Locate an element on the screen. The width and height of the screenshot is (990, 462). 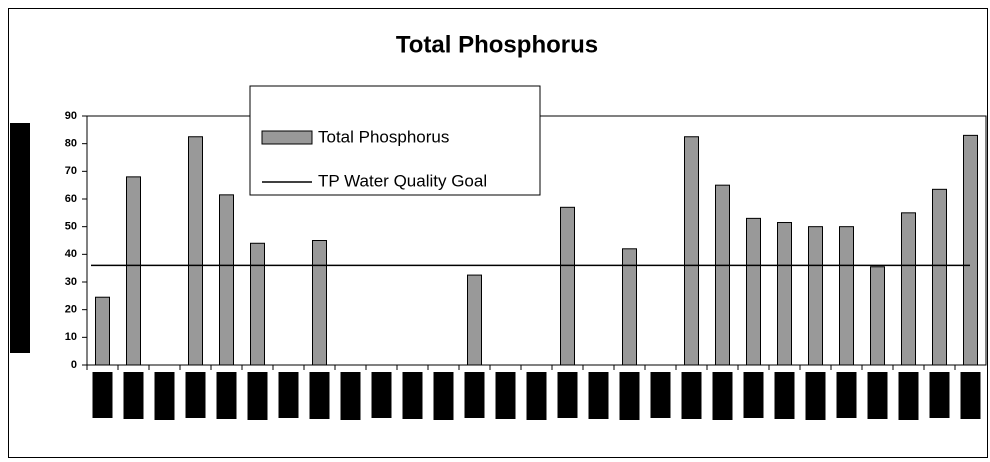
y-tick-label: 80 is located at coordinates (71, 144).